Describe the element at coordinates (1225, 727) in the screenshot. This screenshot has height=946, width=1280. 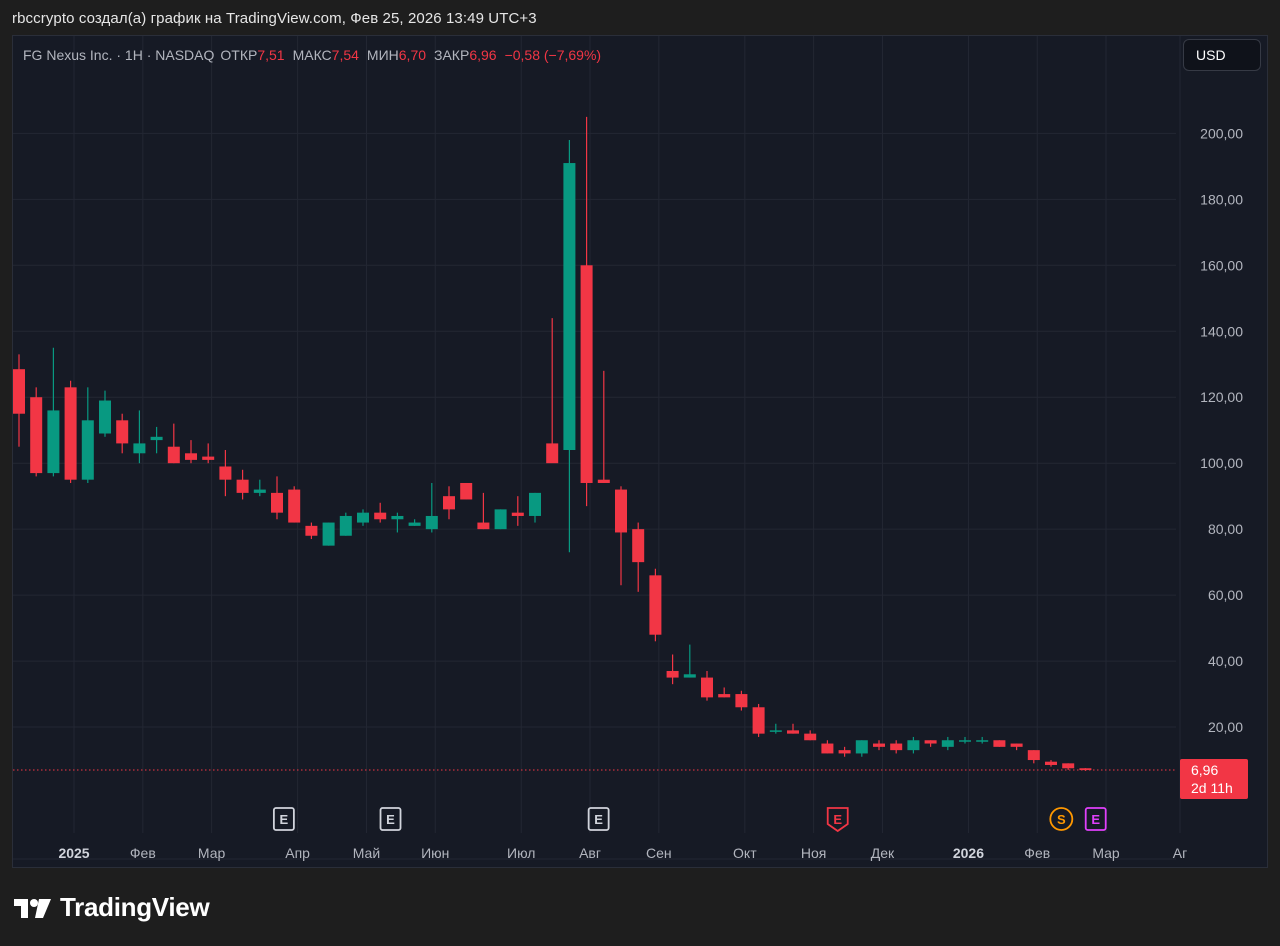
I see `y-tick-label: 20,00` at that location.